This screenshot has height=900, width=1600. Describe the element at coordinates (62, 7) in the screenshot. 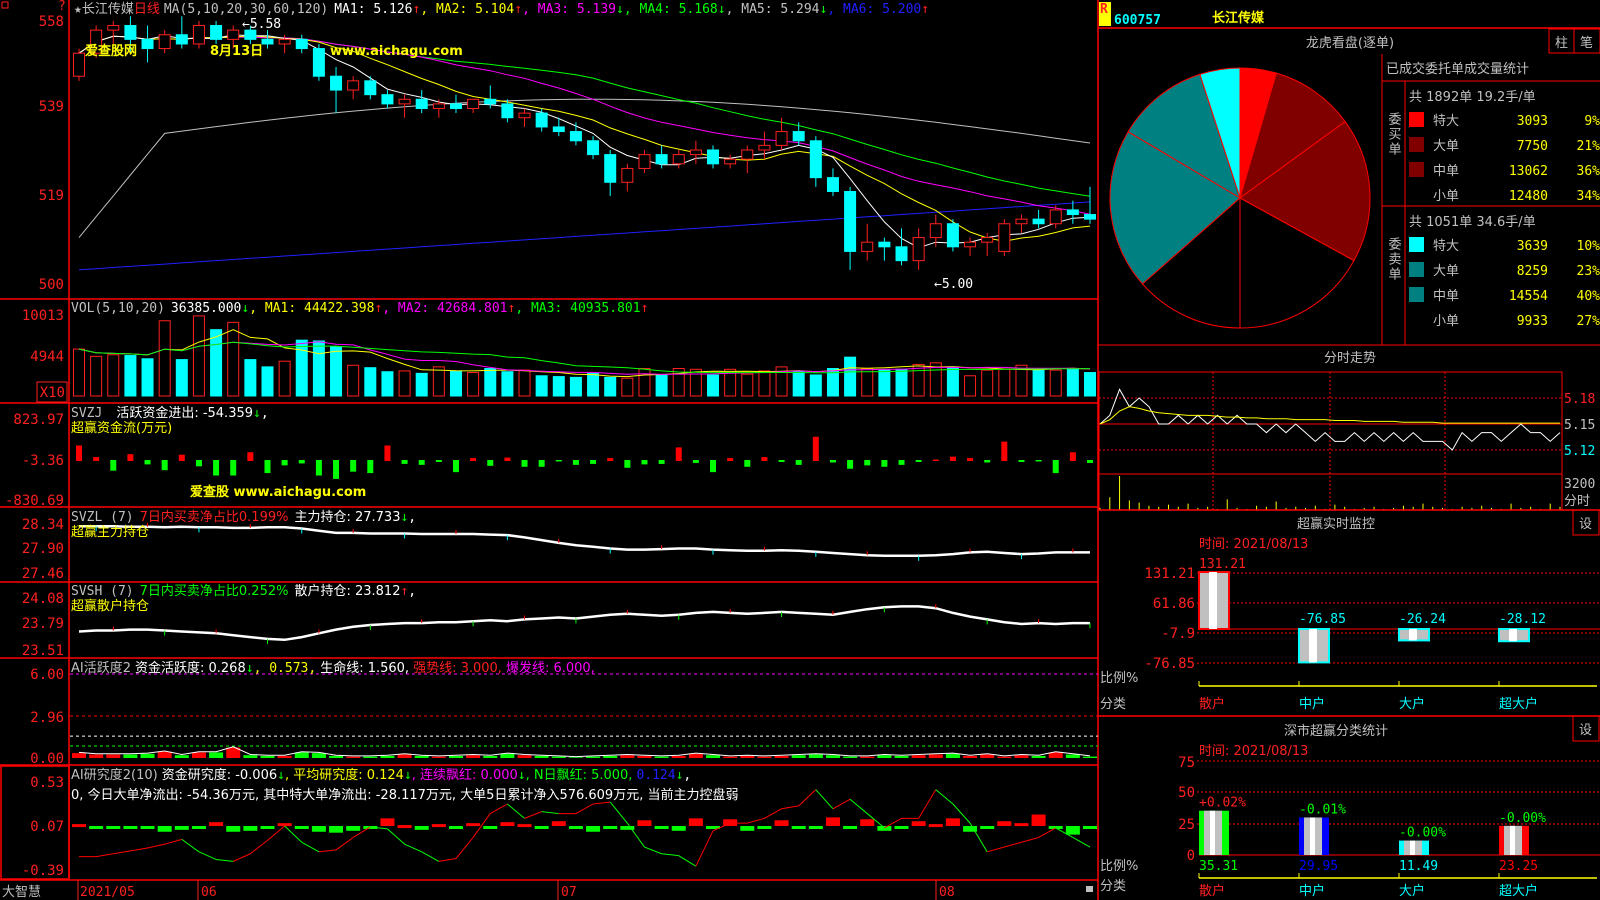

I see `question-mark: ?` at that location.